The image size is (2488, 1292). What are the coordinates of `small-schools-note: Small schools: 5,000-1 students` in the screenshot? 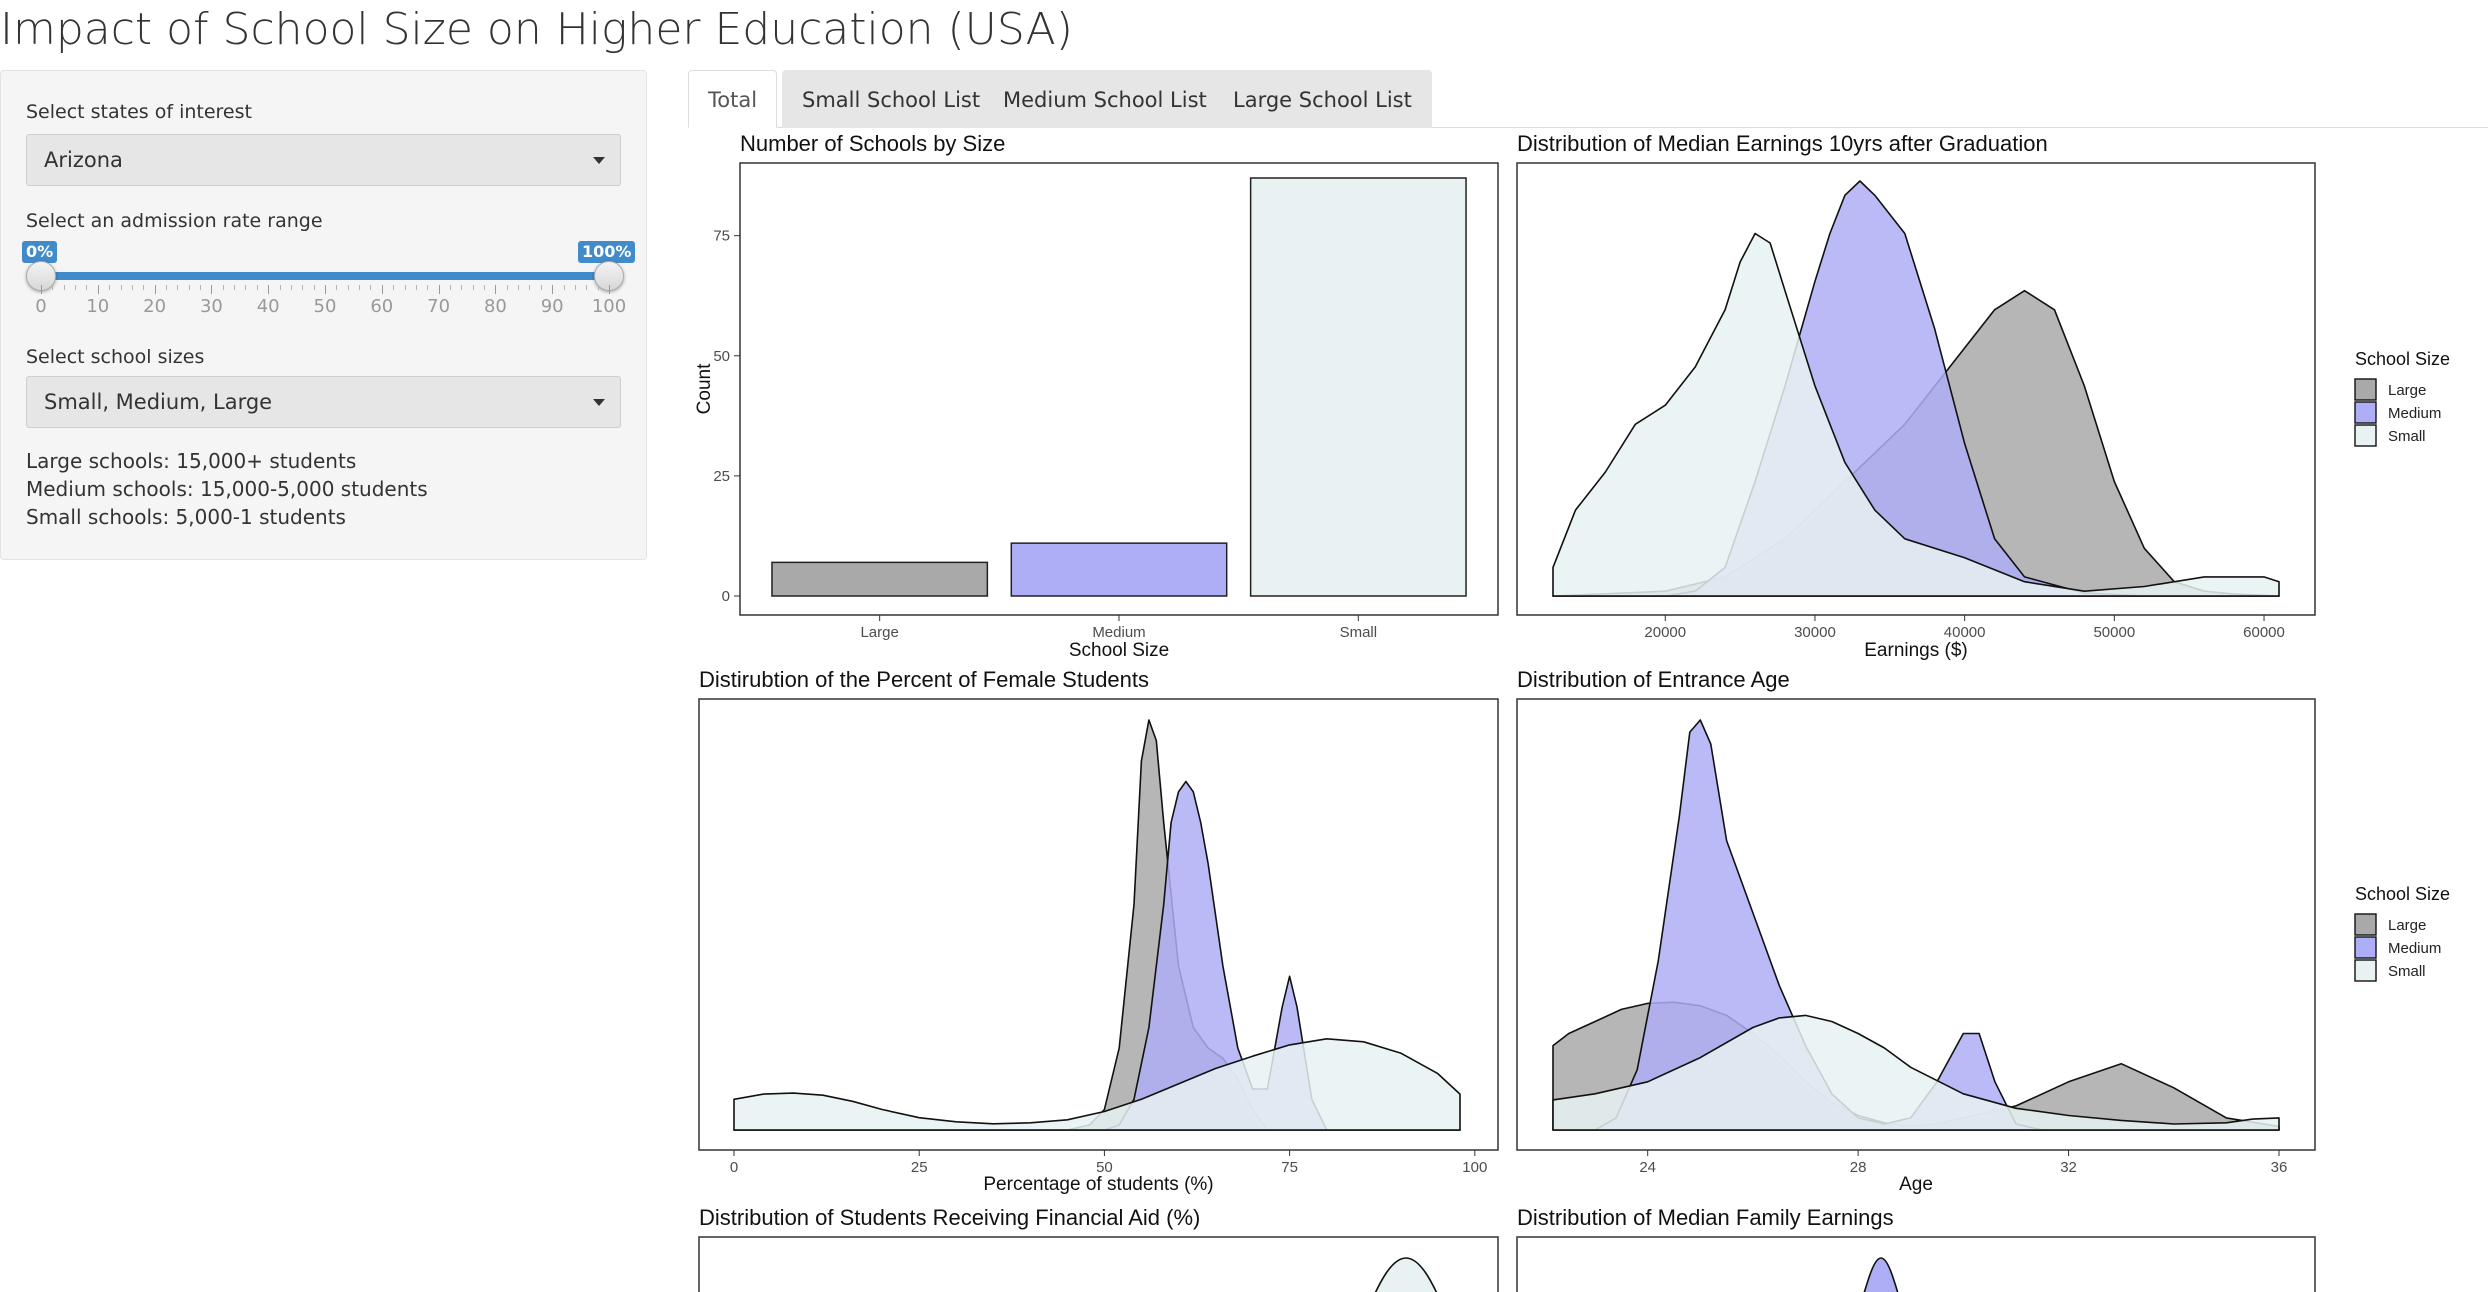 It's located at (186, 517).